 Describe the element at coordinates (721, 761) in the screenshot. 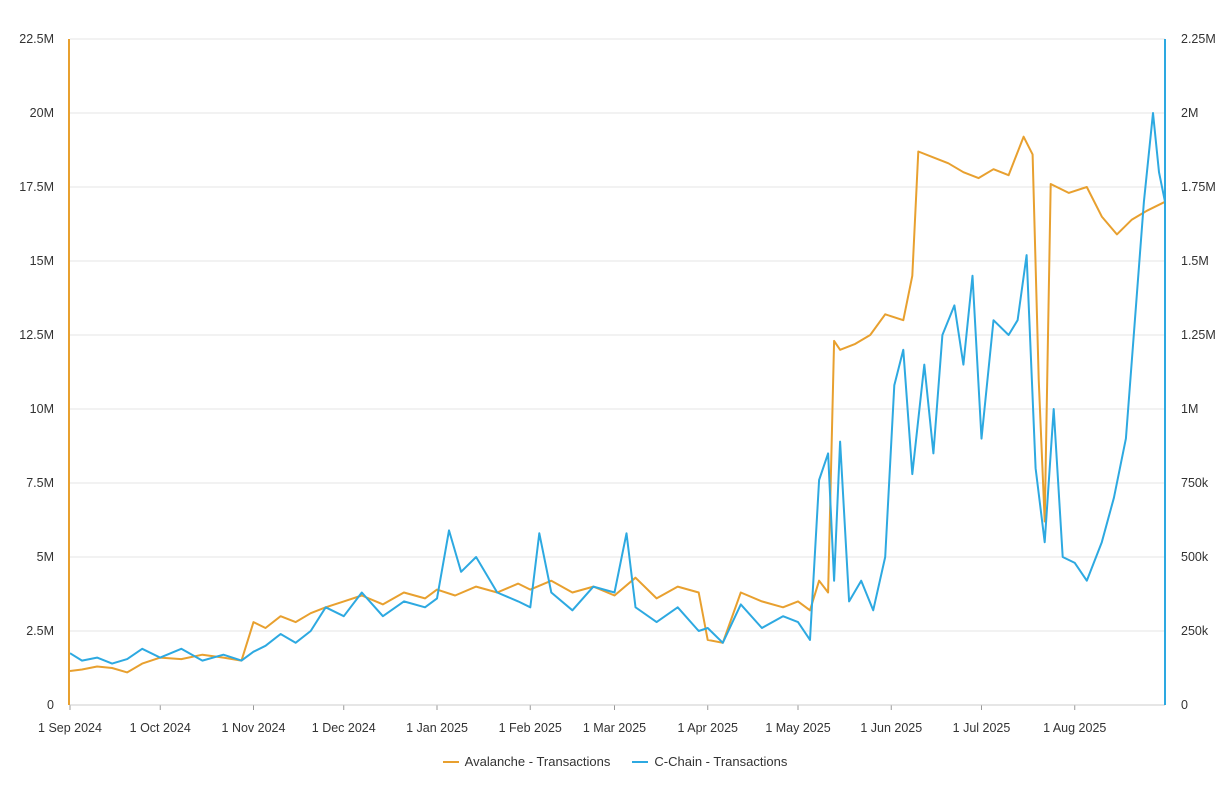

I see `legend-label-c-chain: C-Chain - Transactions` at that location.